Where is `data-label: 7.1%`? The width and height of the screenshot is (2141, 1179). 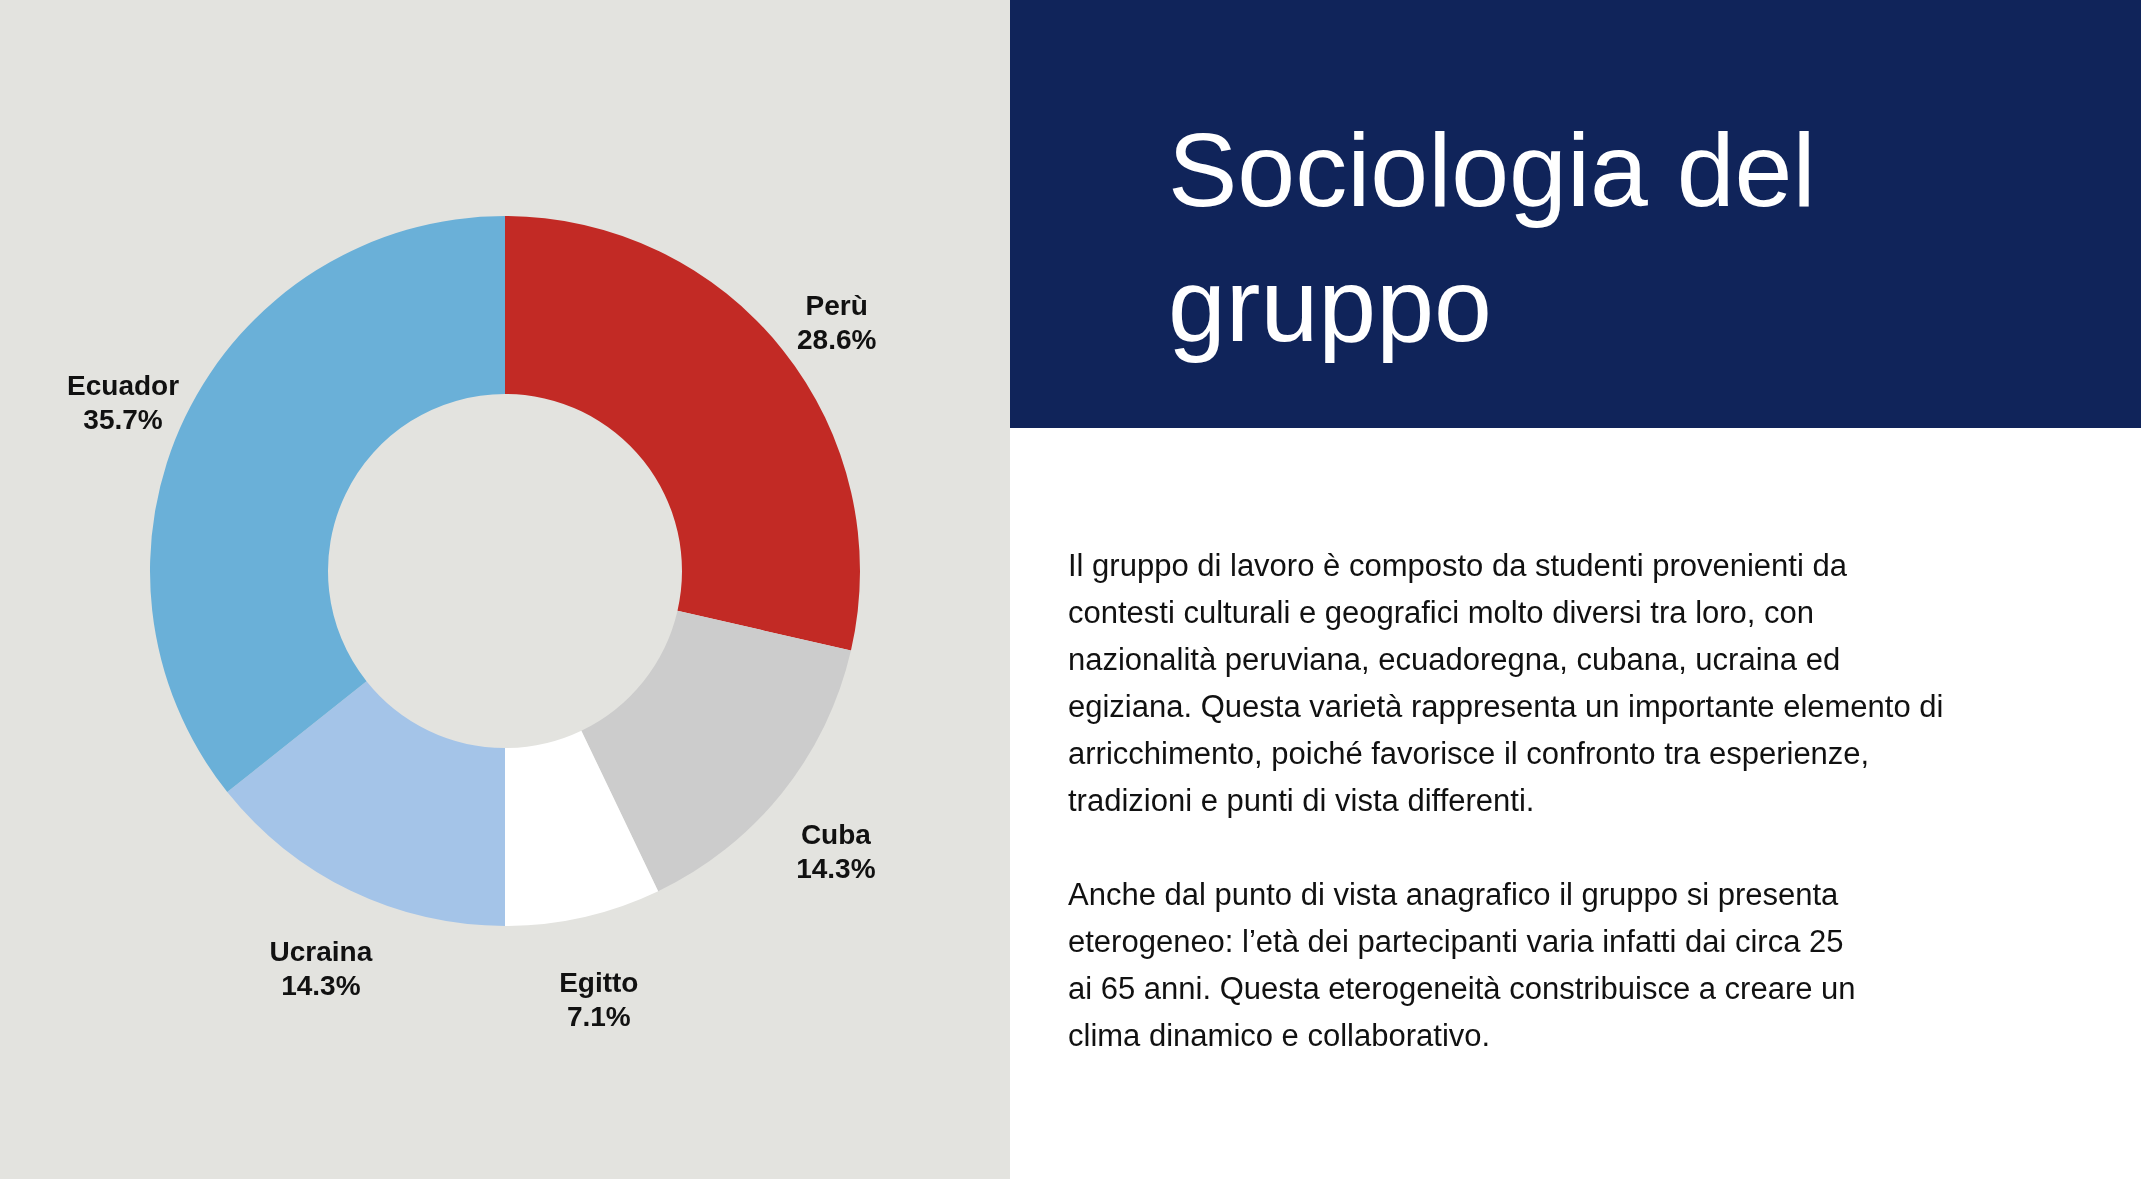
data-label: 7.1% is located at coordinates (598, 1017).